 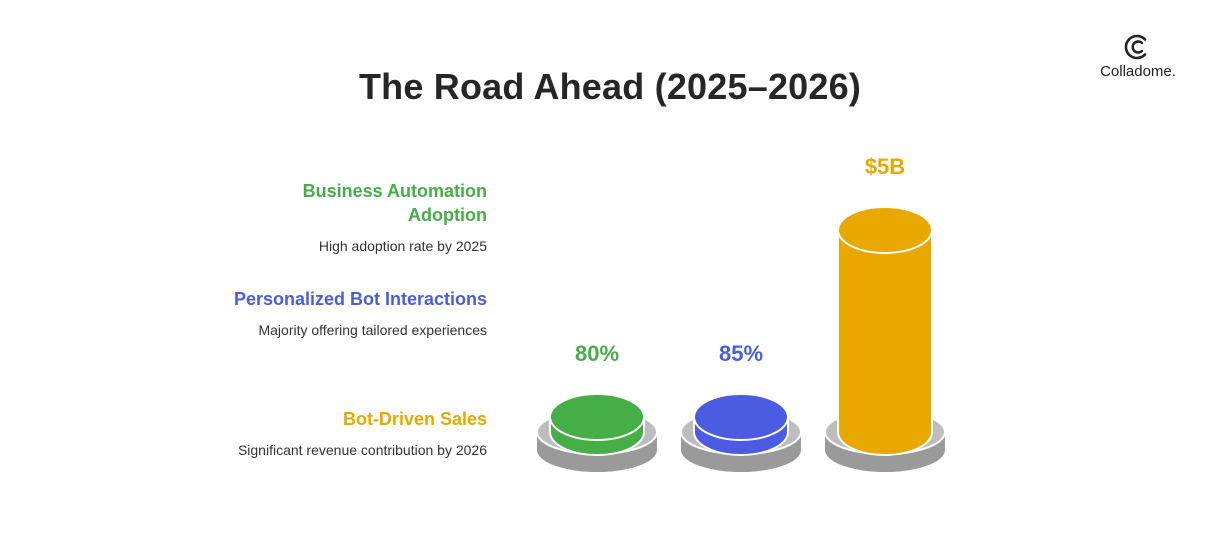 I want to click on data-label: 85%, so click(x=741, y=353).